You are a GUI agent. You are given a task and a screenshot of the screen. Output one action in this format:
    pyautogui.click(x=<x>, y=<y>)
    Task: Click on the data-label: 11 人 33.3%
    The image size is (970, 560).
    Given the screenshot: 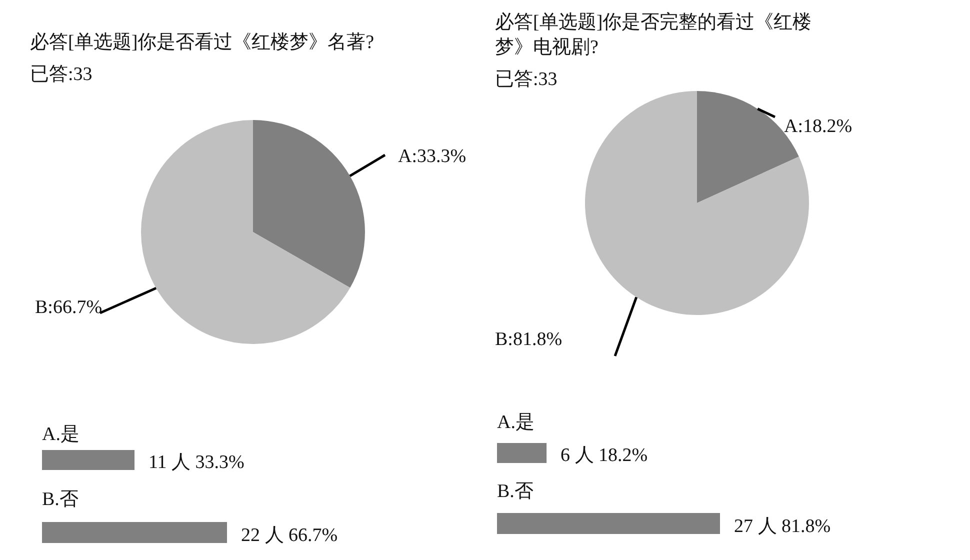 What is the action you would take?
    pyautogui.click(x=196, y=462)
    